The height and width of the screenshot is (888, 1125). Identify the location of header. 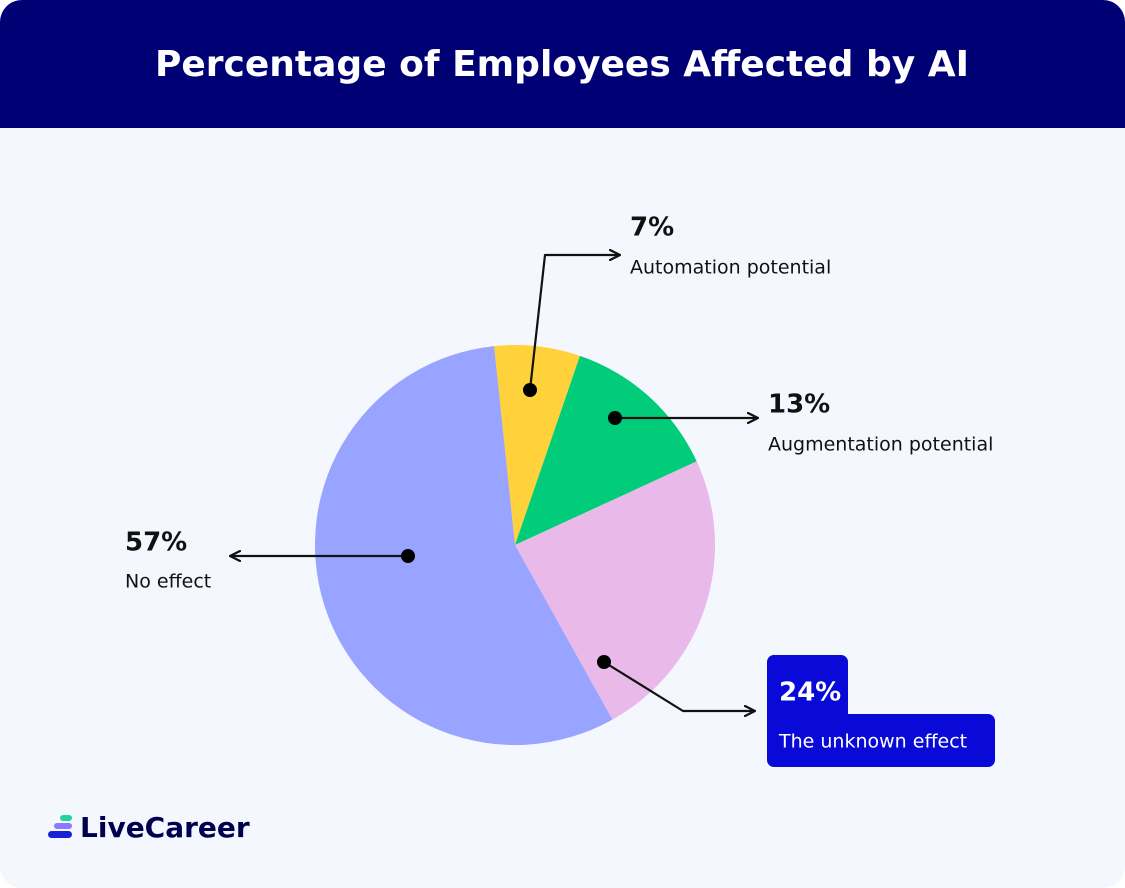
(562, 64).